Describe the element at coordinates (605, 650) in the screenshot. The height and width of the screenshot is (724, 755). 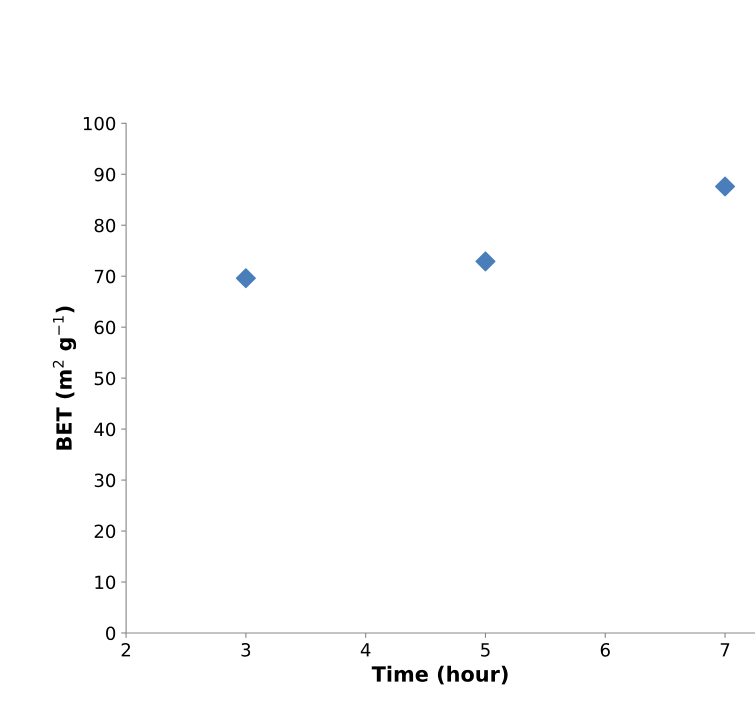
I see `x-tick-label: 6` at that location.